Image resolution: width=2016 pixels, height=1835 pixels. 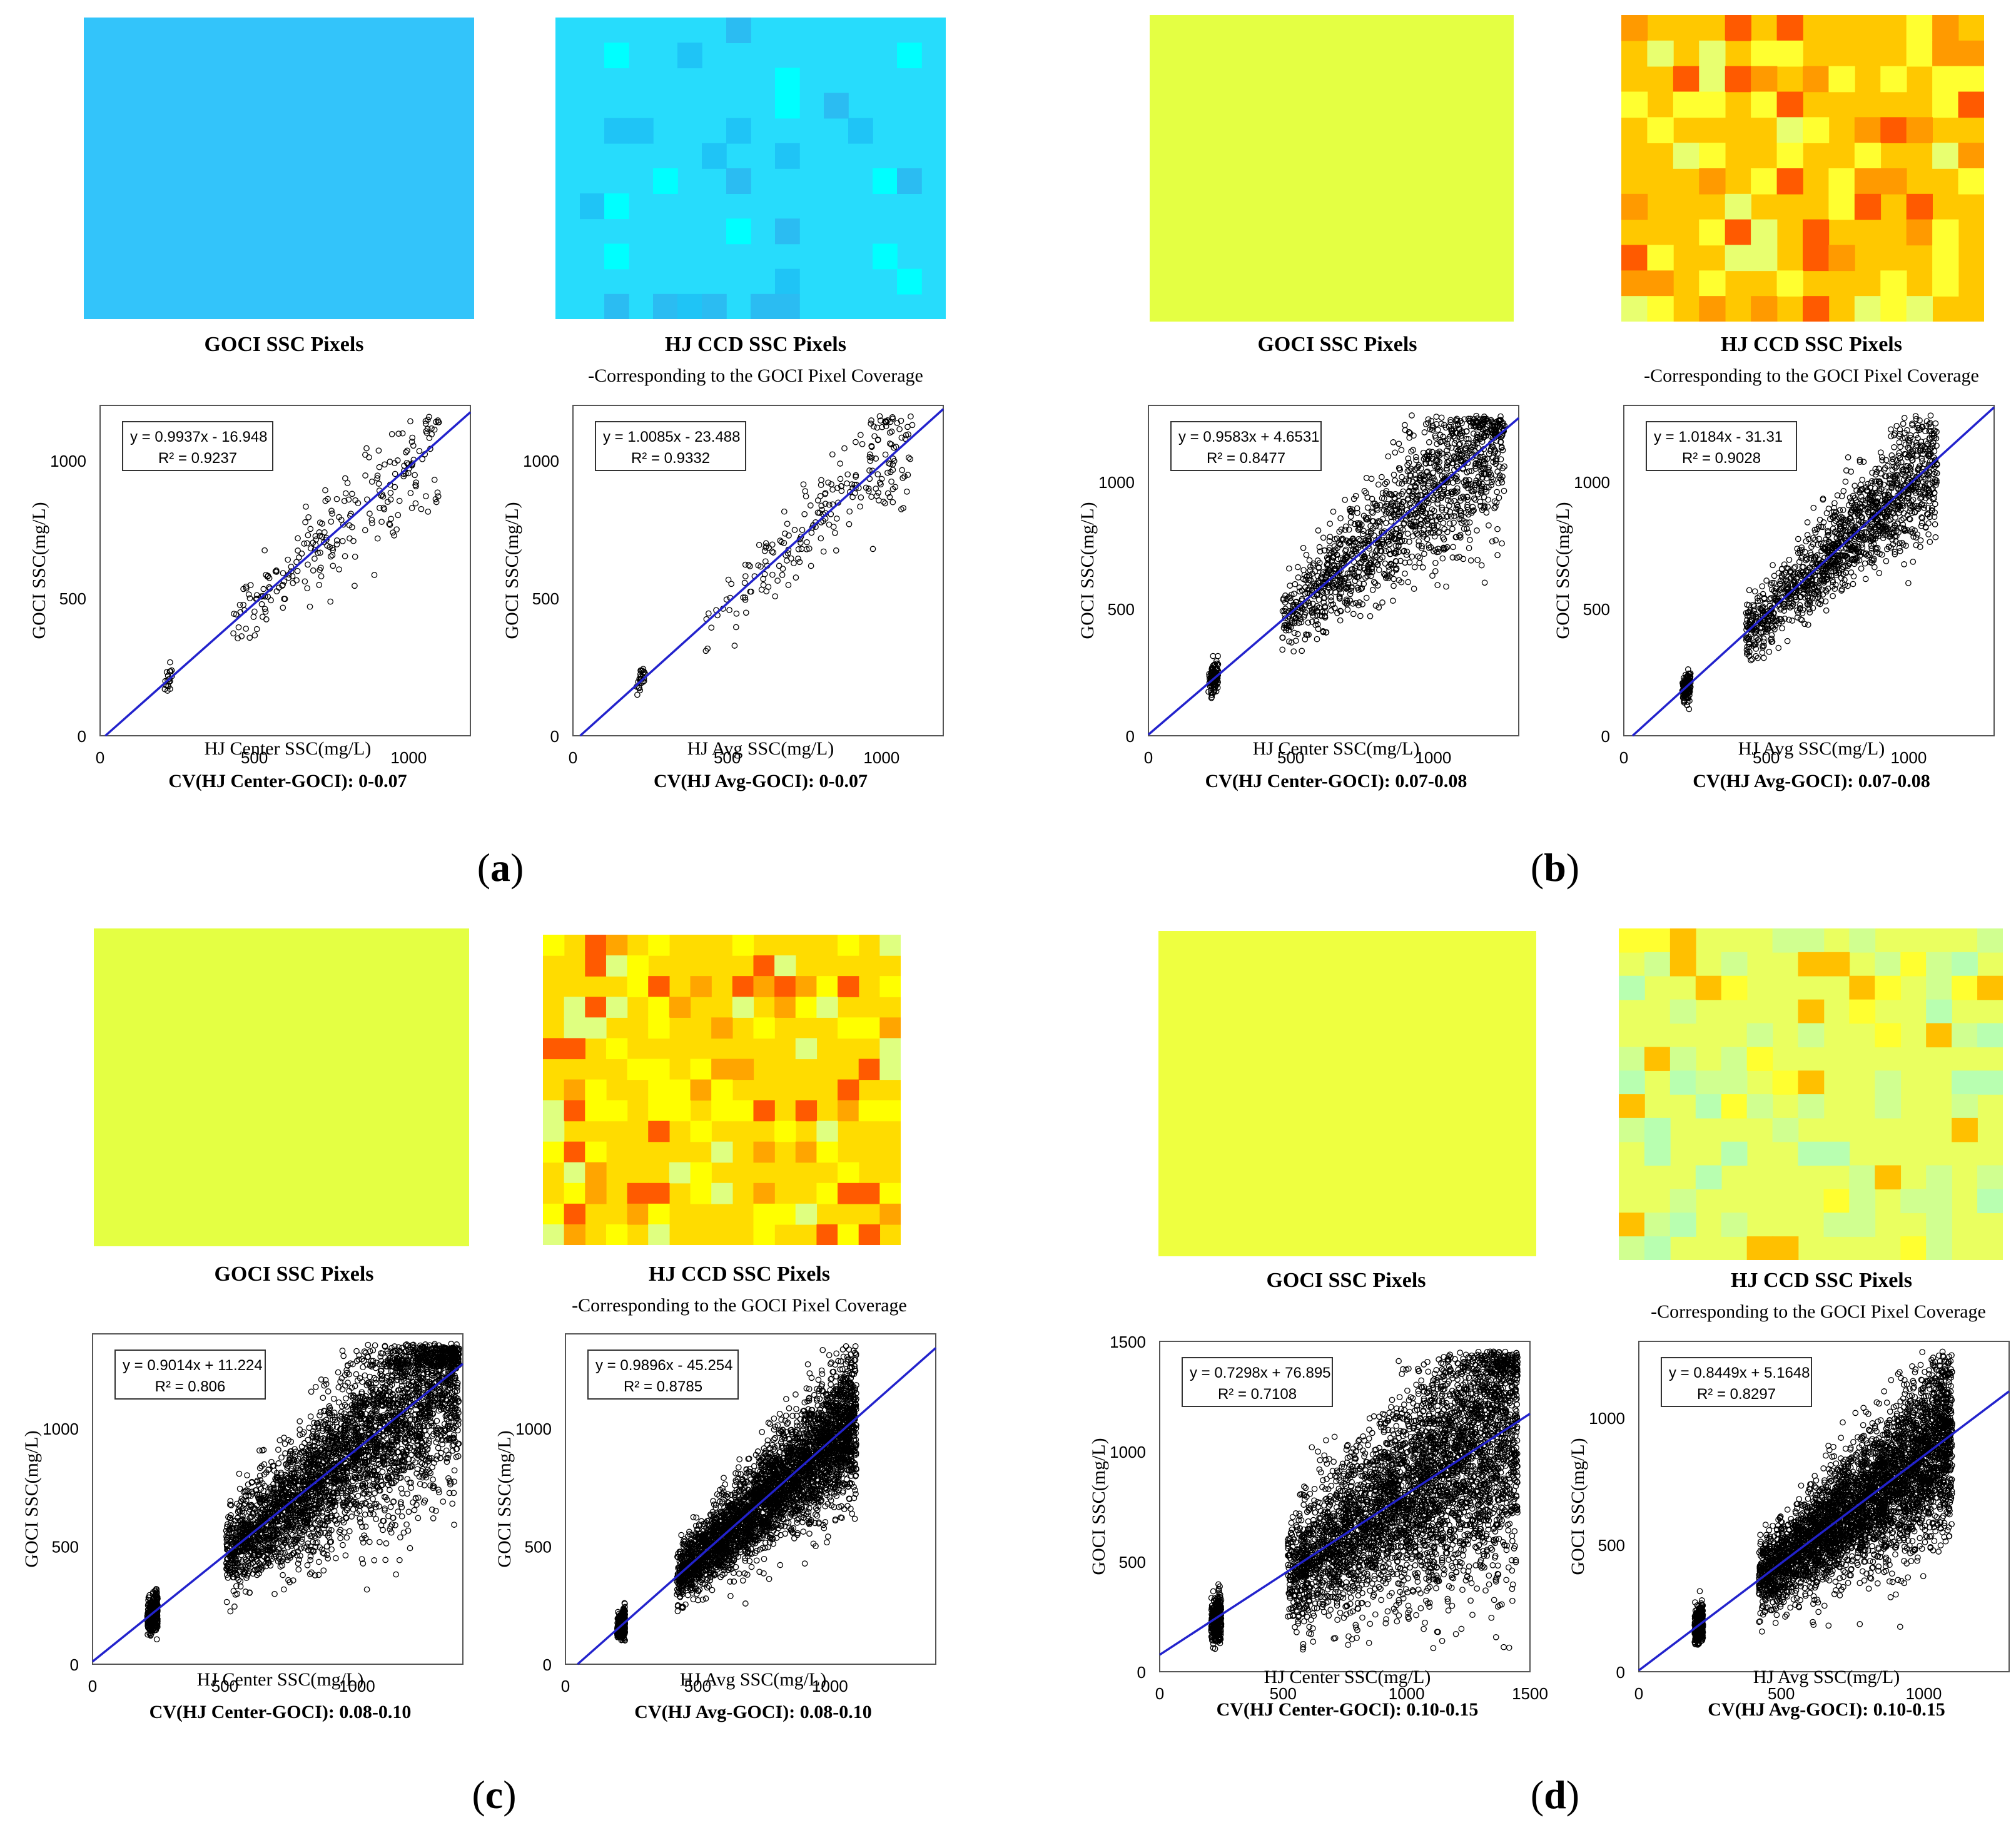 What do you see at coordinates (1555, 868) in the screenshot?
I see `b-panel-label: (b)` at bounding box center [1555, 868].